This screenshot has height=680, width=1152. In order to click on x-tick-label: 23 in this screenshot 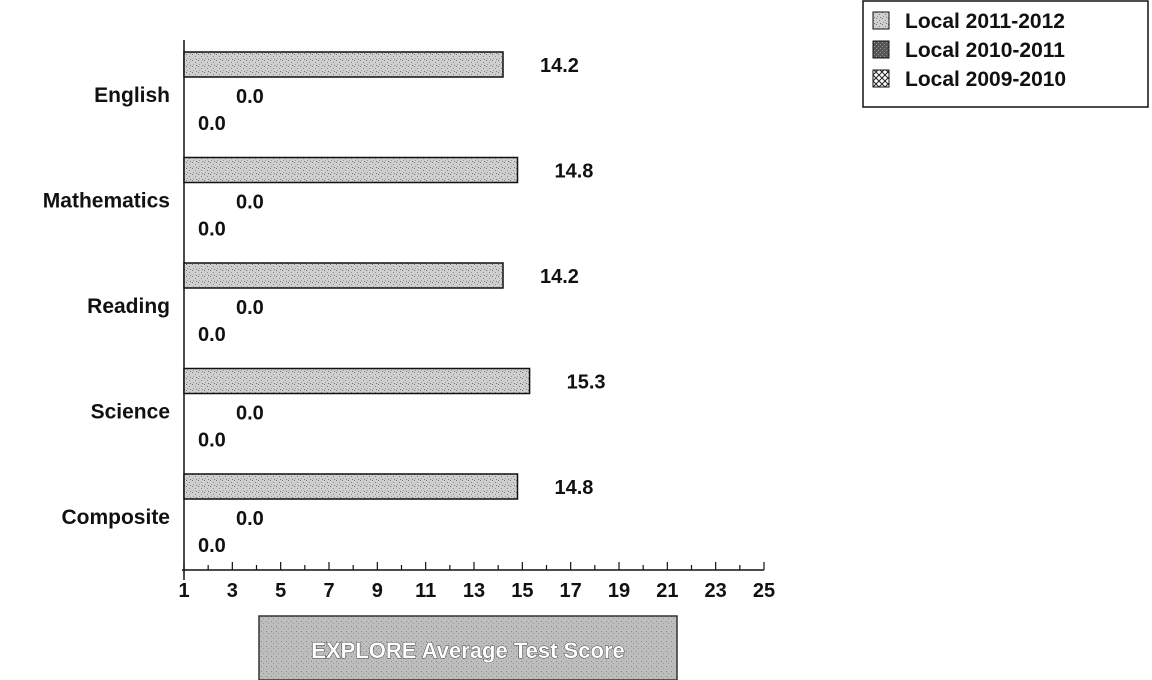, I will do `click(716, 591)`.